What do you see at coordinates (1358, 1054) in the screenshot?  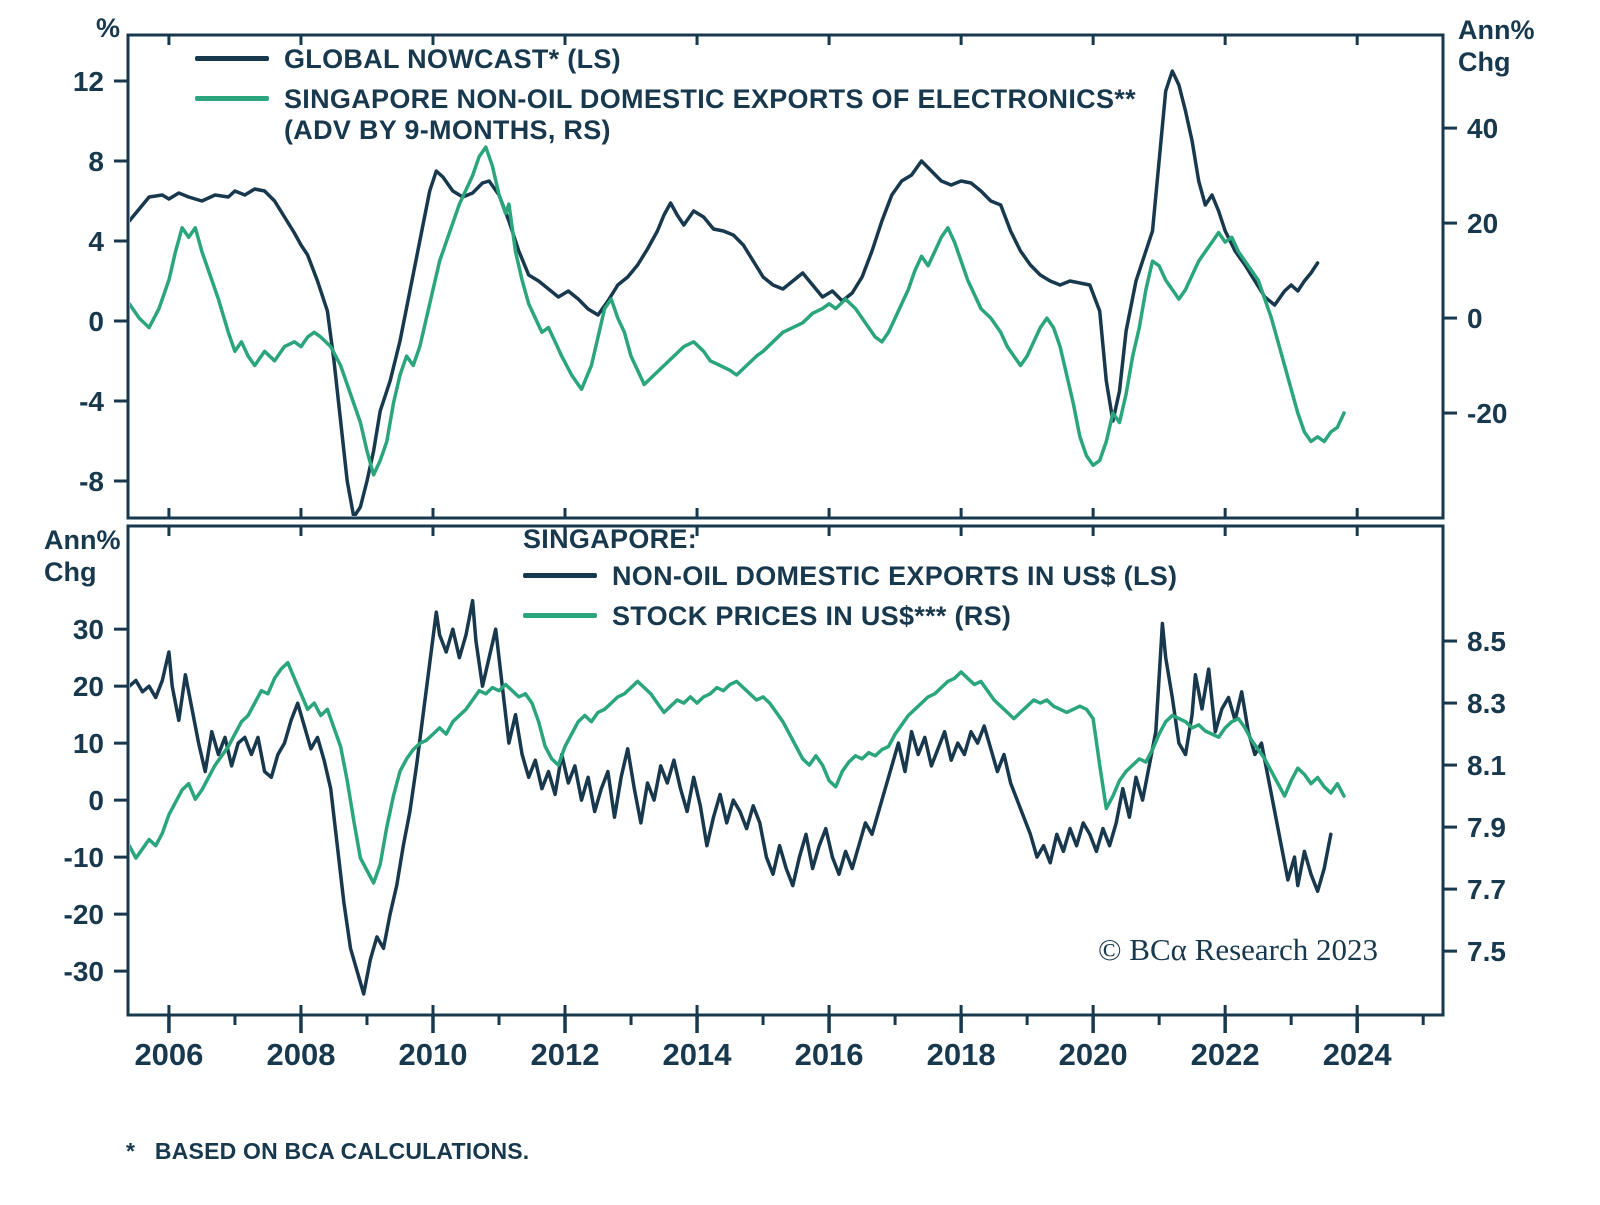 I see `x-axis-year-label: 2024` at bounding box center [1358, 1054].